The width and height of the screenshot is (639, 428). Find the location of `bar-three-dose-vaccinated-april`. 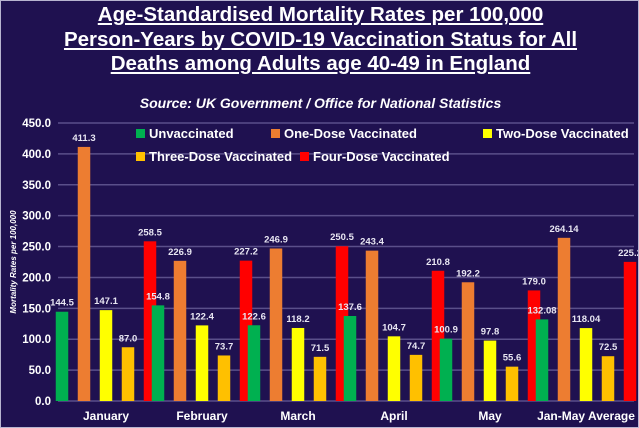

bar-three-dose-vaccinated-april is located at coordinates (416, 377).